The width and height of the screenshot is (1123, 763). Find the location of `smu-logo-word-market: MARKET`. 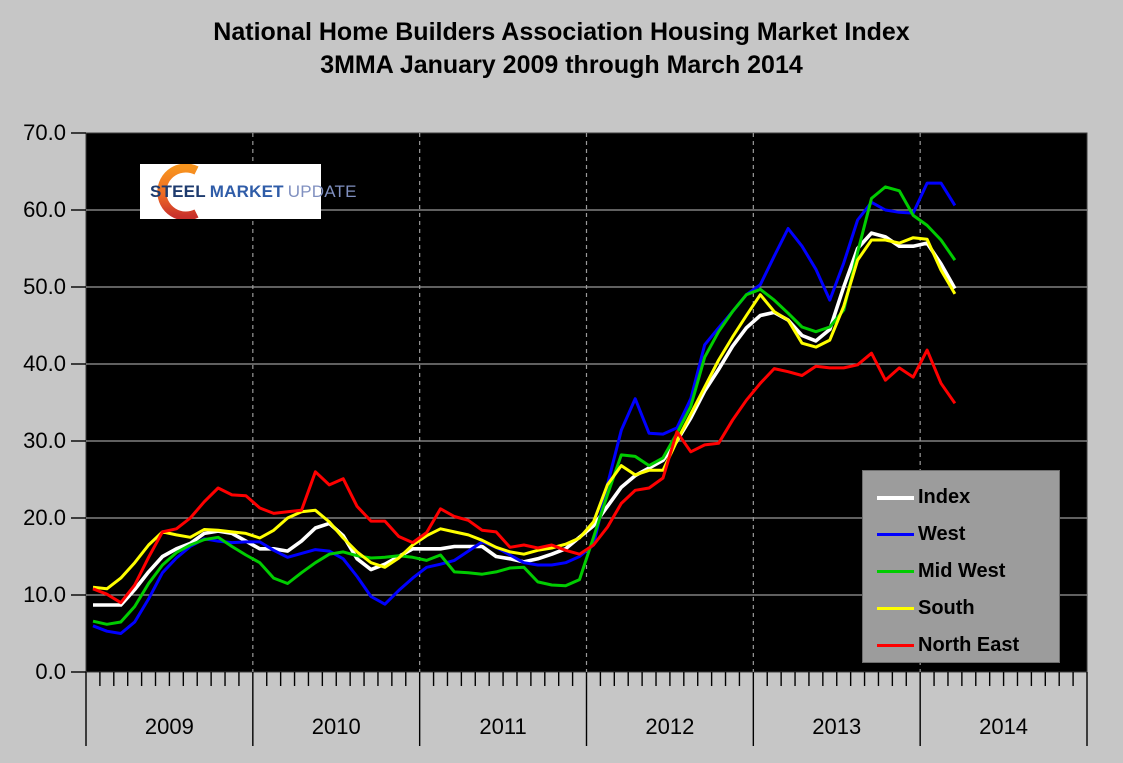

smu-logo-word-market: MARKET is located at coordinates (246, 191).